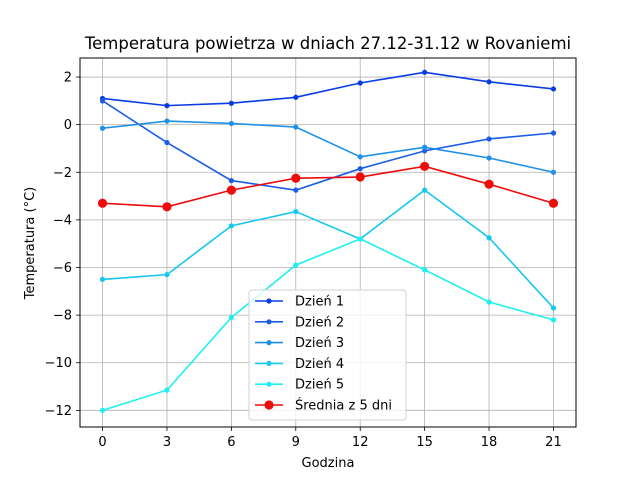 The width and height of the screenshot is (640, 480). Describe the element at coordinates (102, 442) in the screenshot. I see `x-tick-label: 0` at that location.